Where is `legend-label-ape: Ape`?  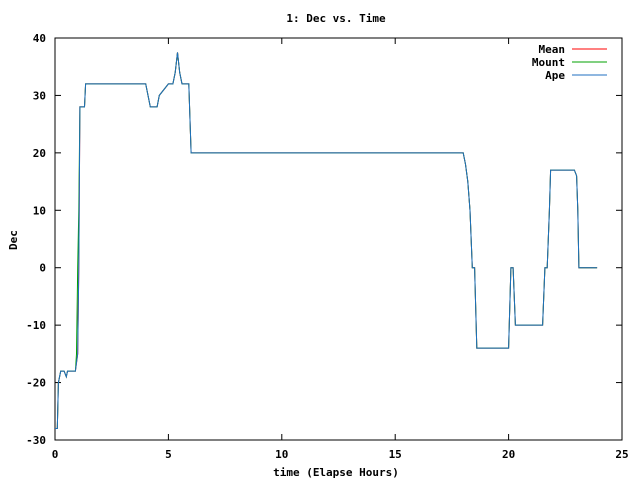
legend-label-ape: Ape is located at coordinates (555, 75).